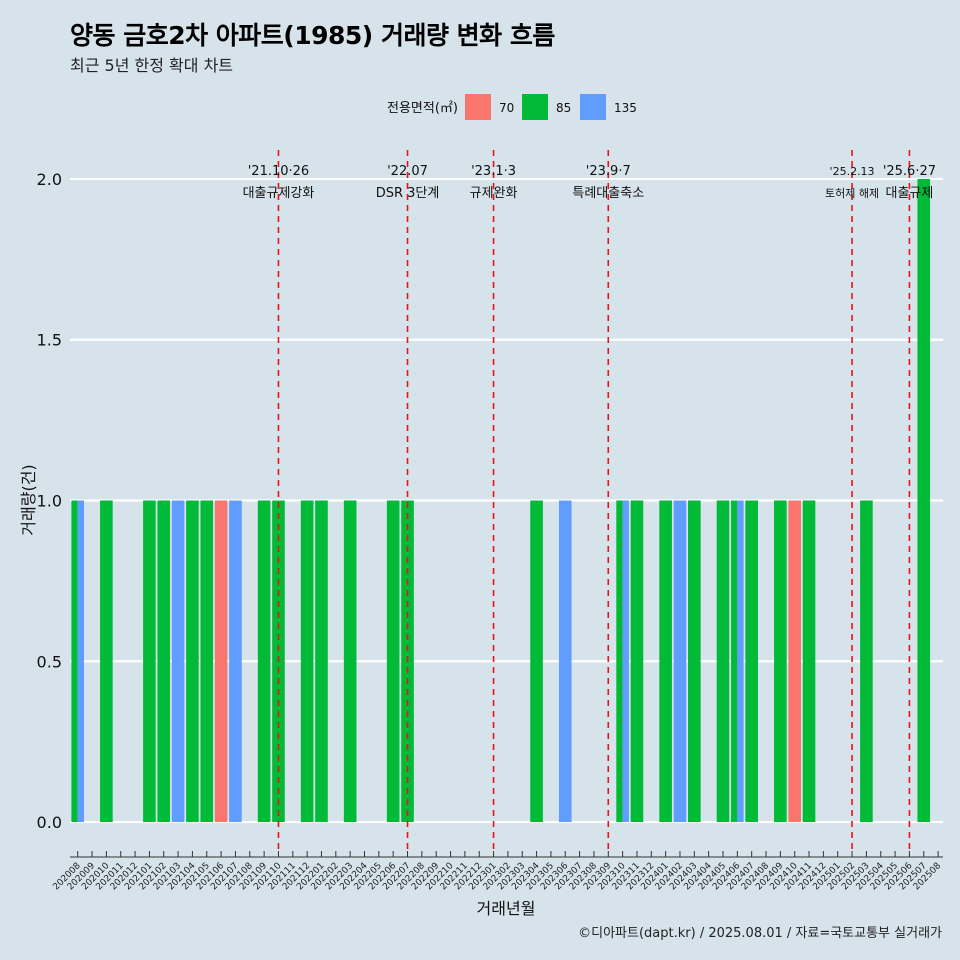 Image resolution: width=960 pixels, height=960 pixels. What do you see at coordinates (152, 65) in the screenshot?
I see `chart-subtitle: 최근 5년 한정 확대 차트` at bounding box center [152, 65].